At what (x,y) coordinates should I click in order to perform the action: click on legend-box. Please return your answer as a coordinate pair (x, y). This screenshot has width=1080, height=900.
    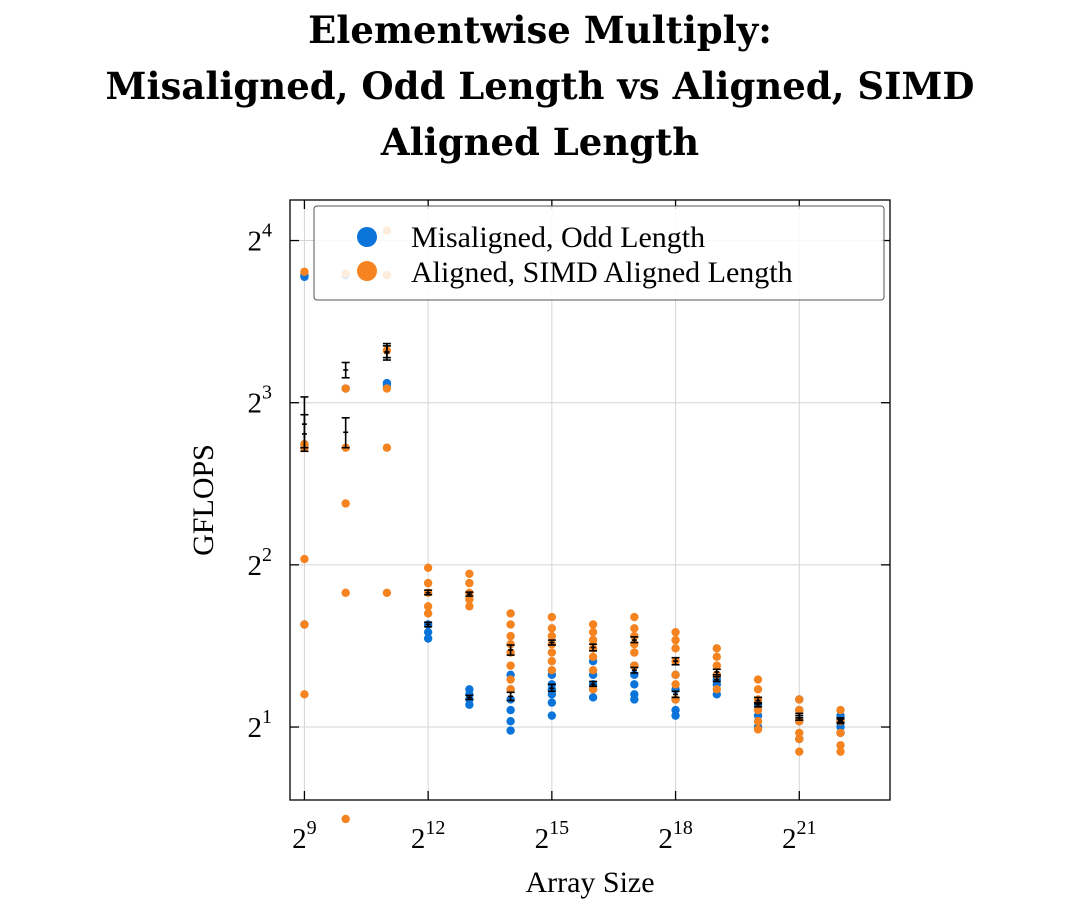
    Looking at the image, I should click on (599, 253).